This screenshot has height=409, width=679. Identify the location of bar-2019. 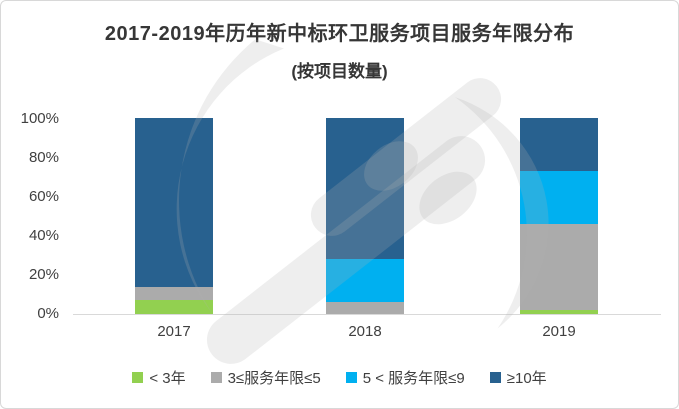
(559, 216).